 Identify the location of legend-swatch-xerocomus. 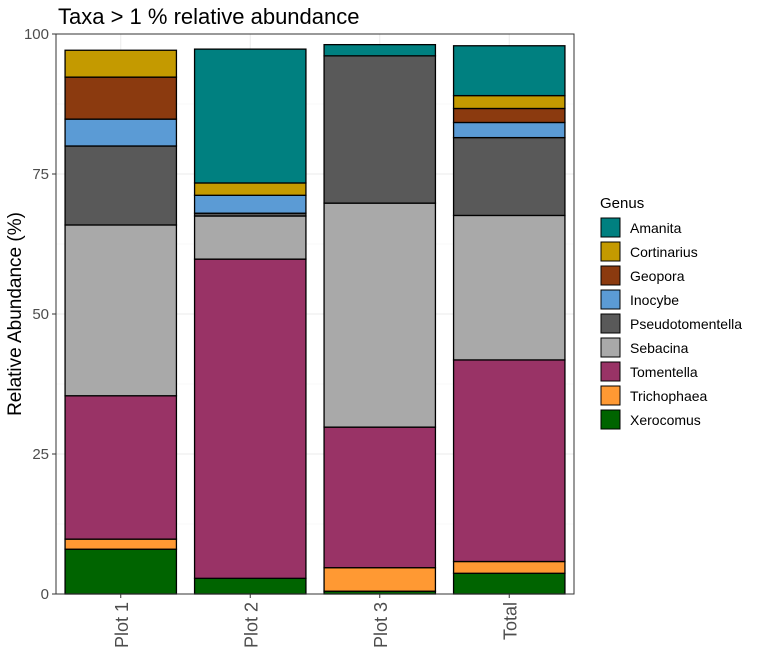
(610, 419).